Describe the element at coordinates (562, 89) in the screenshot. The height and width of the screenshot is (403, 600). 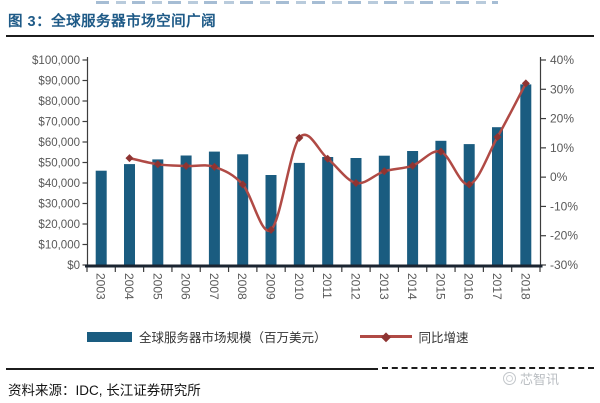
I see `right-axis-tick-label: 30%` at that location.